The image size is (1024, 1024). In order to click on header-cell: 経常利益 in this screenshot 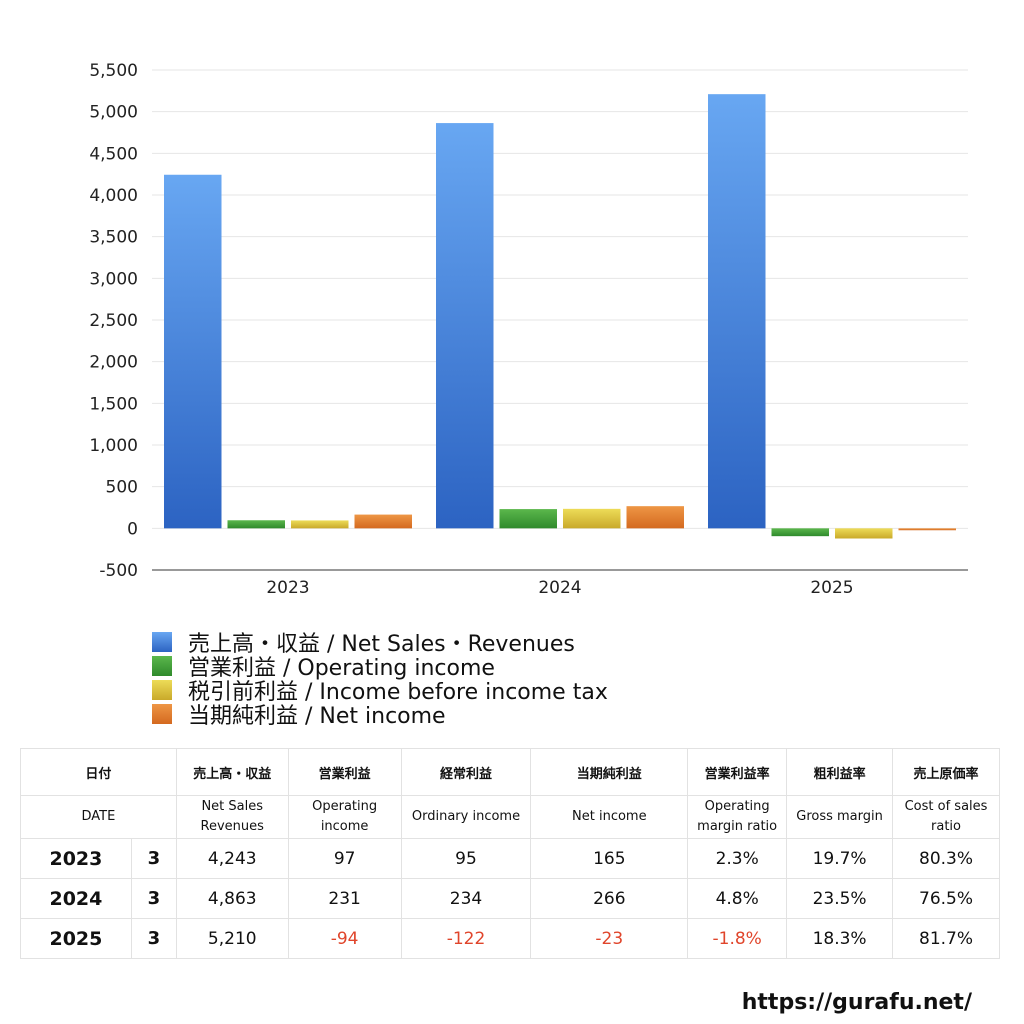, I will do `click(466, 772)`.